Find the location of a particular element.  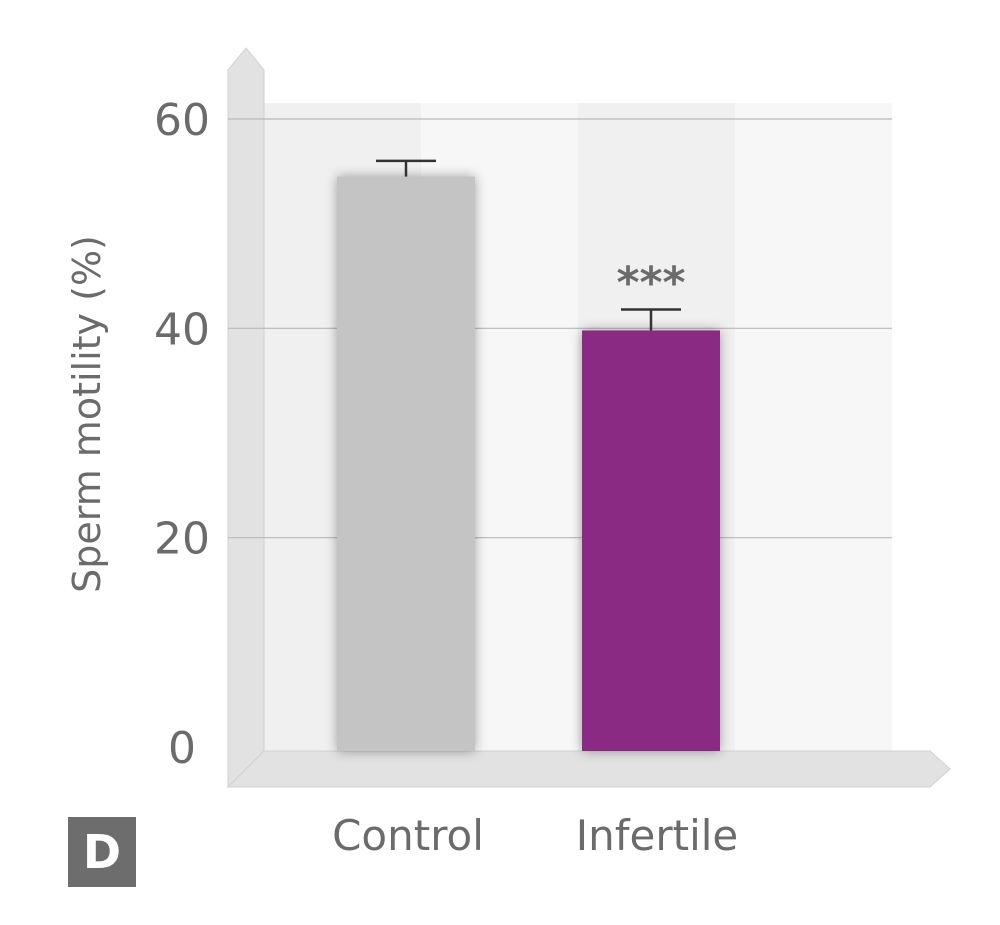

y-tick-label: 40 is located at coordinates (182, 329).